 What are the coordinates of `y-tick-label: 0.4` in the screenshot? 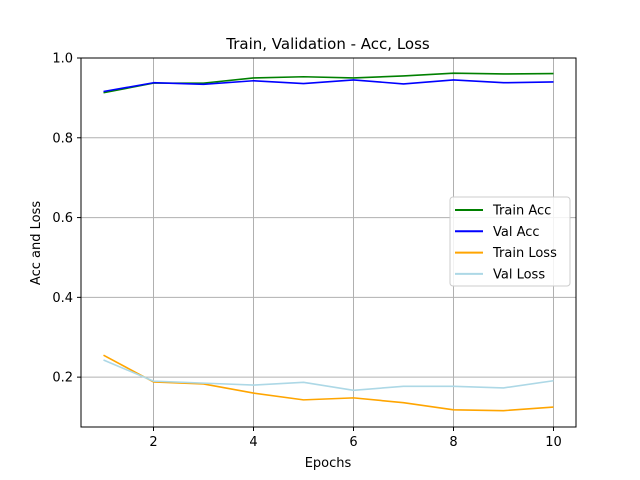 It's located at (62, 298).